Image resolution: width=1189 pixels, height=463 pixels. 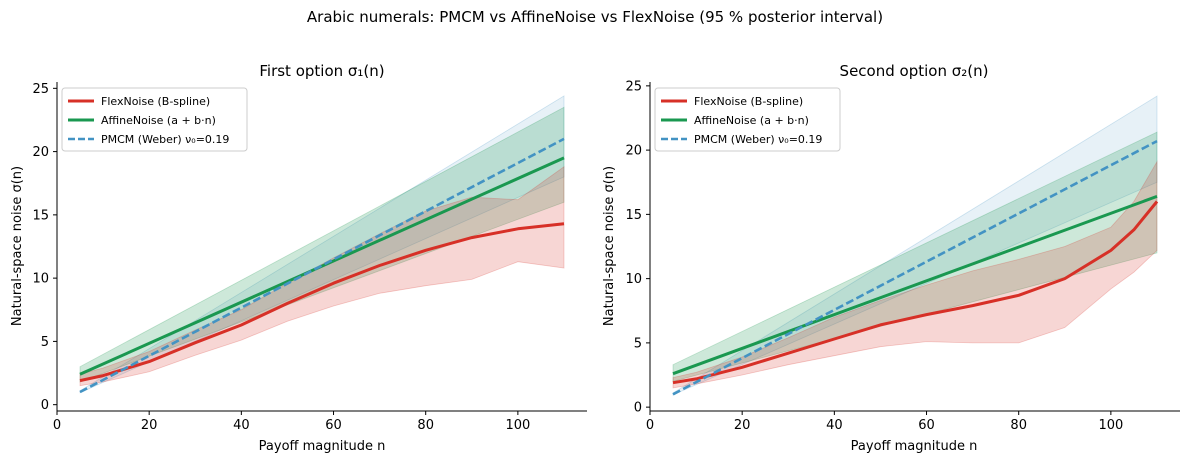 What do you see at coordinates (914, 71) in the screenshot?
I see `panel-title: Second option σ₂(n)` at bounding box center [914, 71].